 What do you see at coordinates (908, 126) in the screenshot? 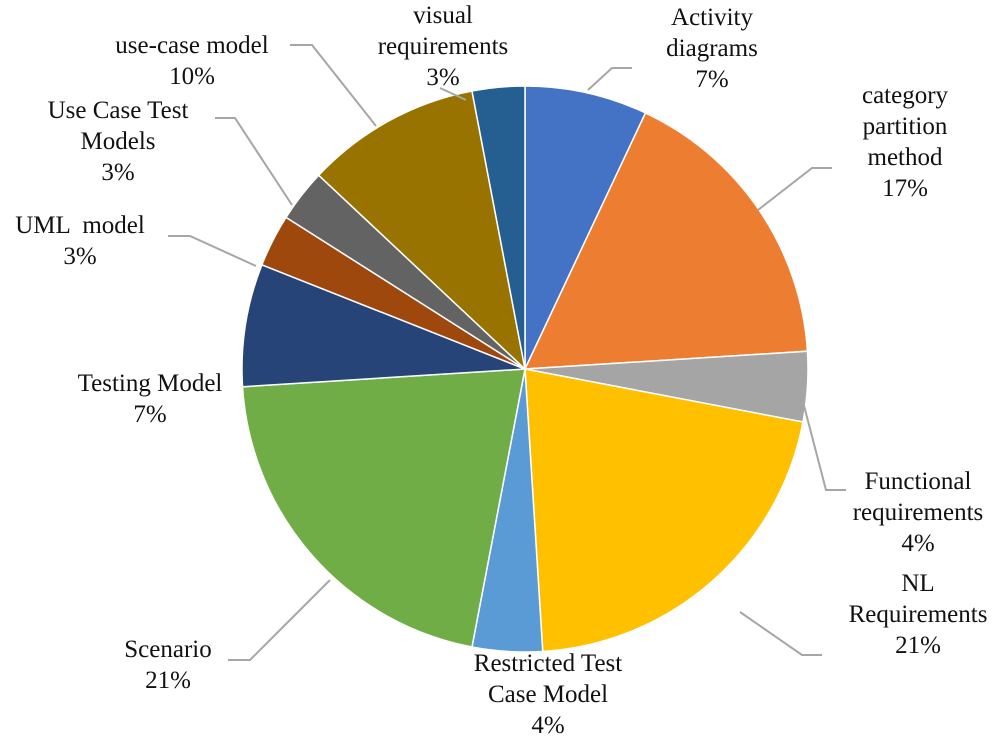
I see `slice-label: category partition method` at bounding box center [908, 126].